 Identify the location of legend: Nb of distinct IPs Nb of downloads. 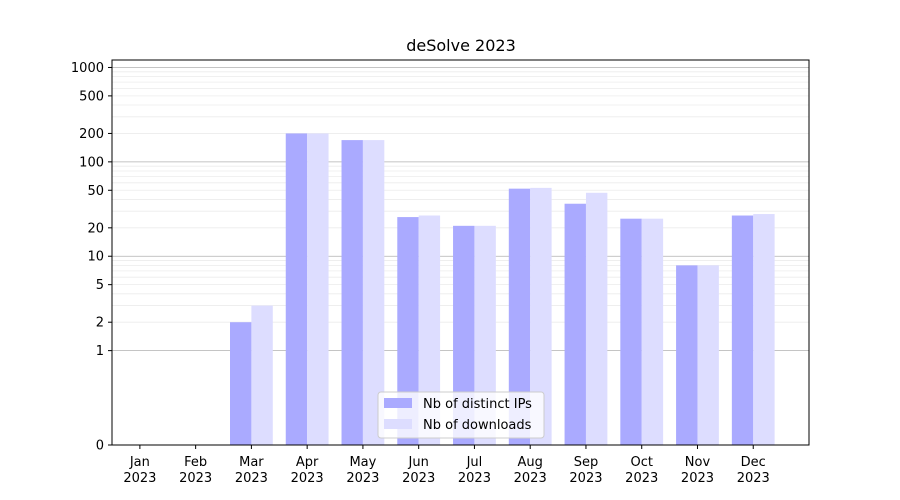
(461, 415).